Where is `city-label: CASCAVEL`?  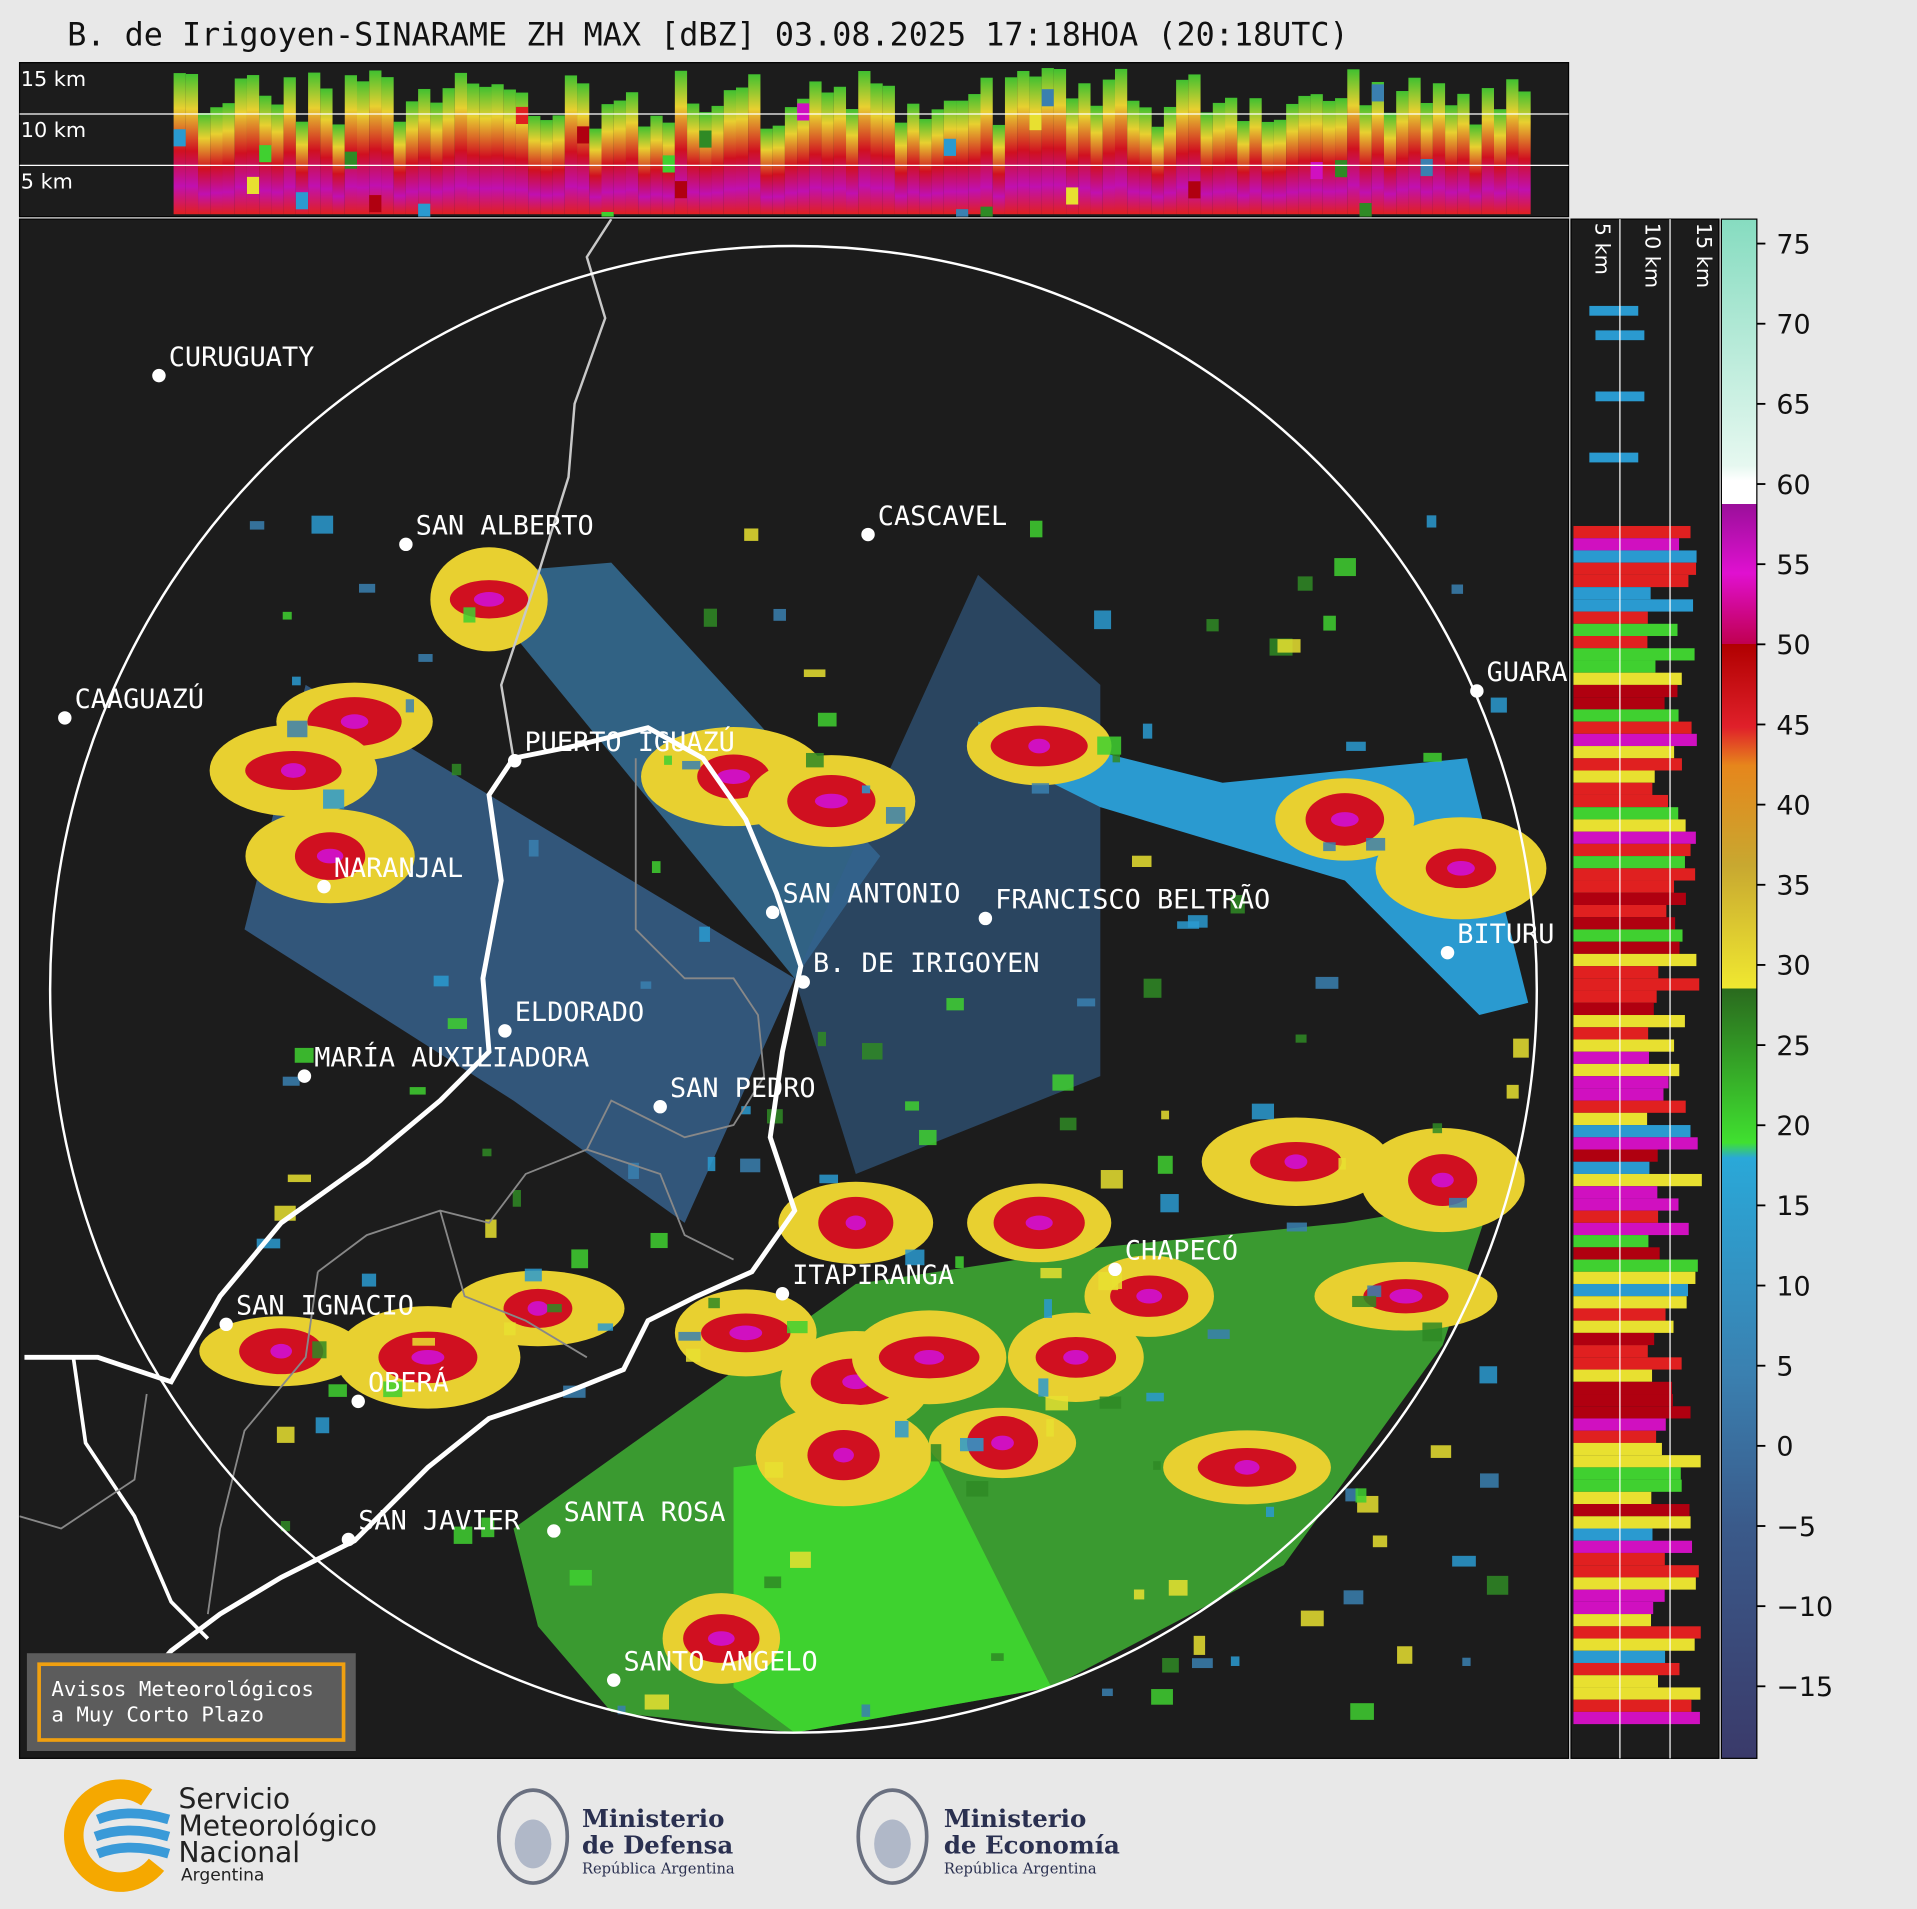 city-label: CASCAVEL is located at coordinates (942, 516).